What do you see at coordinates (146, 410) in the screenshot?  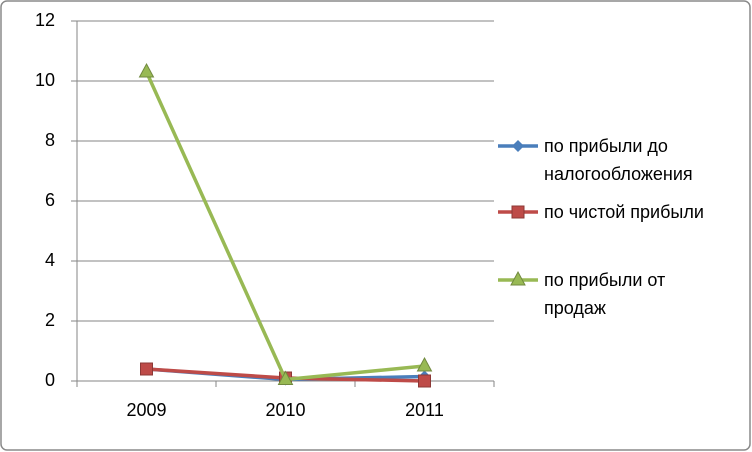 I see `x-tick-label: 2009` at bounding box center [146, 410].